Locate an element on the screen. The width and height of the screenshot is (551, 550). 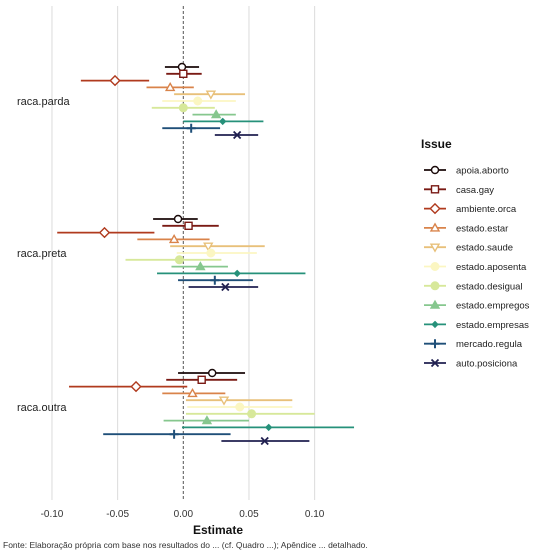
legend-item: mercado.regula is located at coordinates (473, 344).